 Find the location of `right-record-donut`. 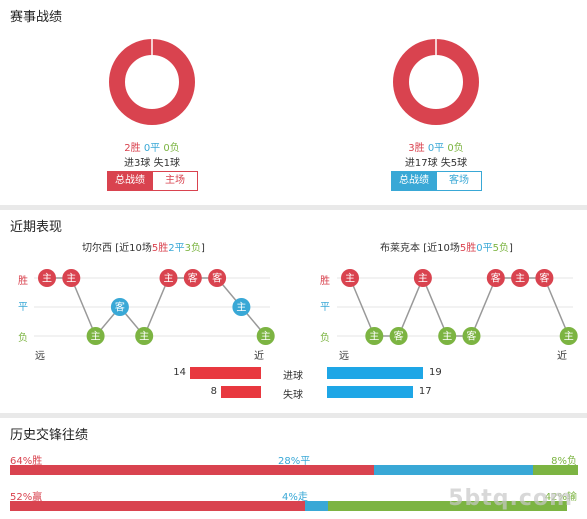

right-record-donut is located at coordinates (436, 81).